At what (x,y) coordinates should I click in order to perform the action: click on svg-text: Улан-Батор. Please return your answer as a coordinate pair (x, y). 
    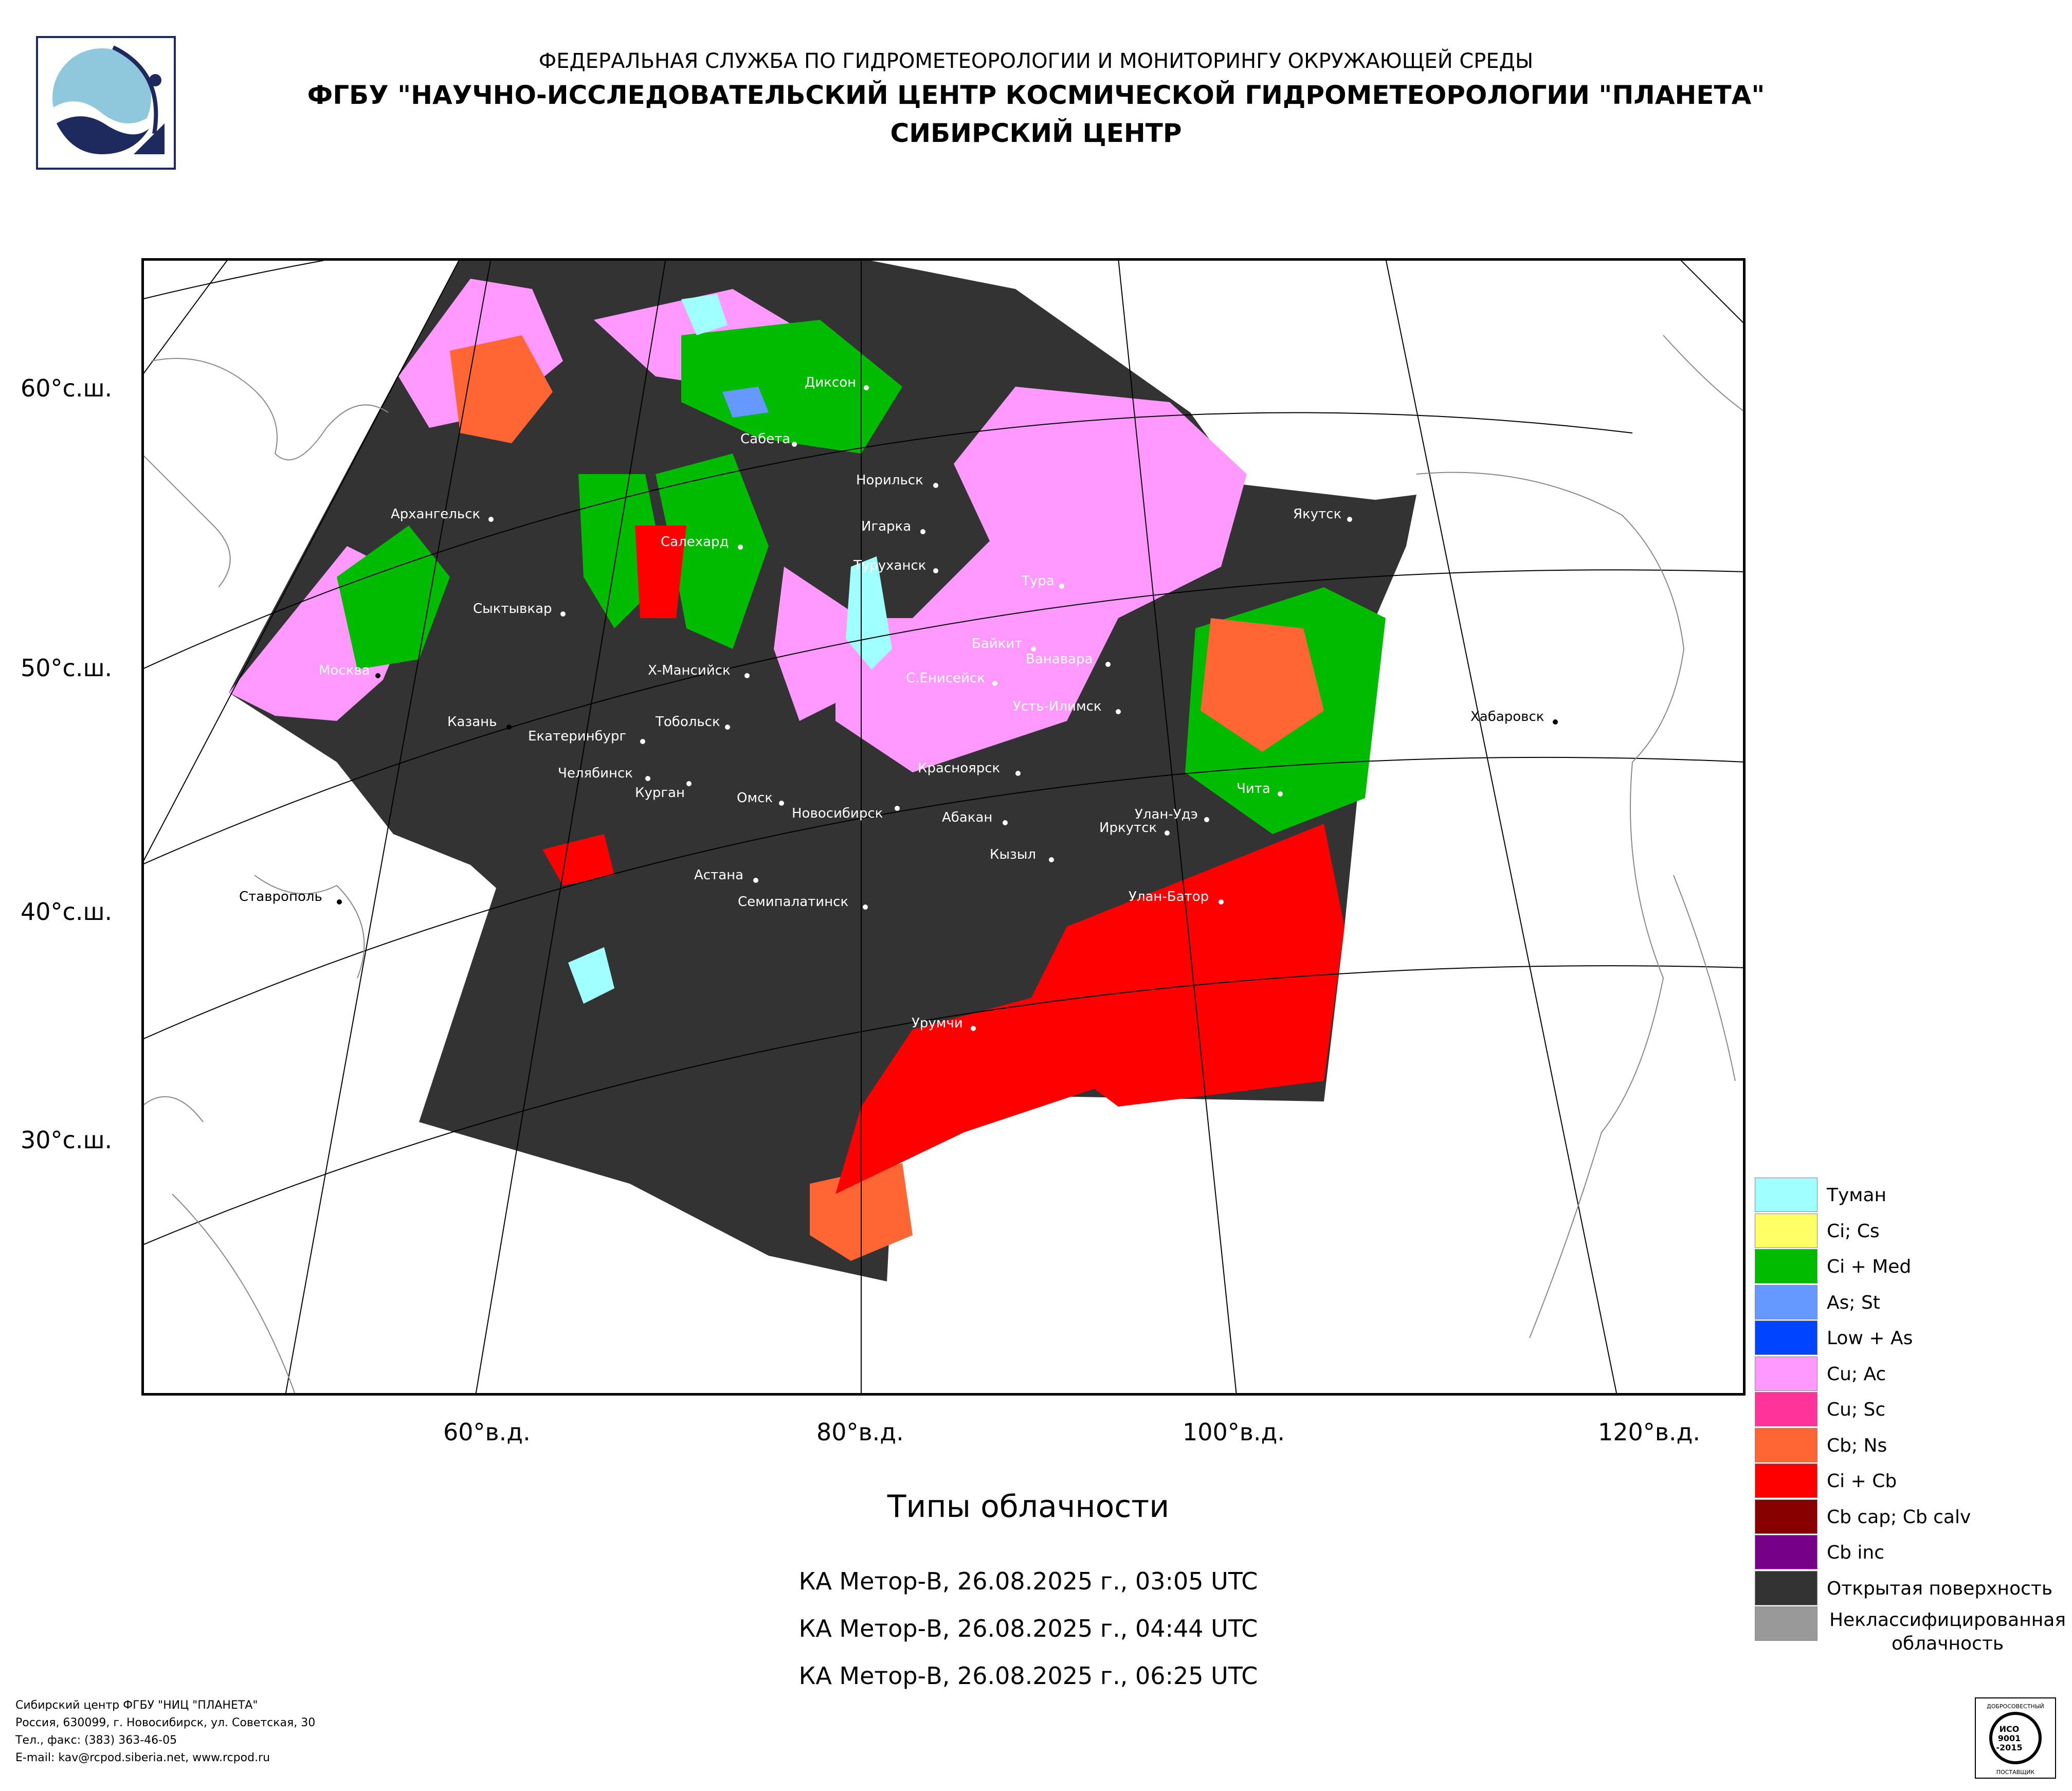
    Looking at the image, I should click on (1169, 897).